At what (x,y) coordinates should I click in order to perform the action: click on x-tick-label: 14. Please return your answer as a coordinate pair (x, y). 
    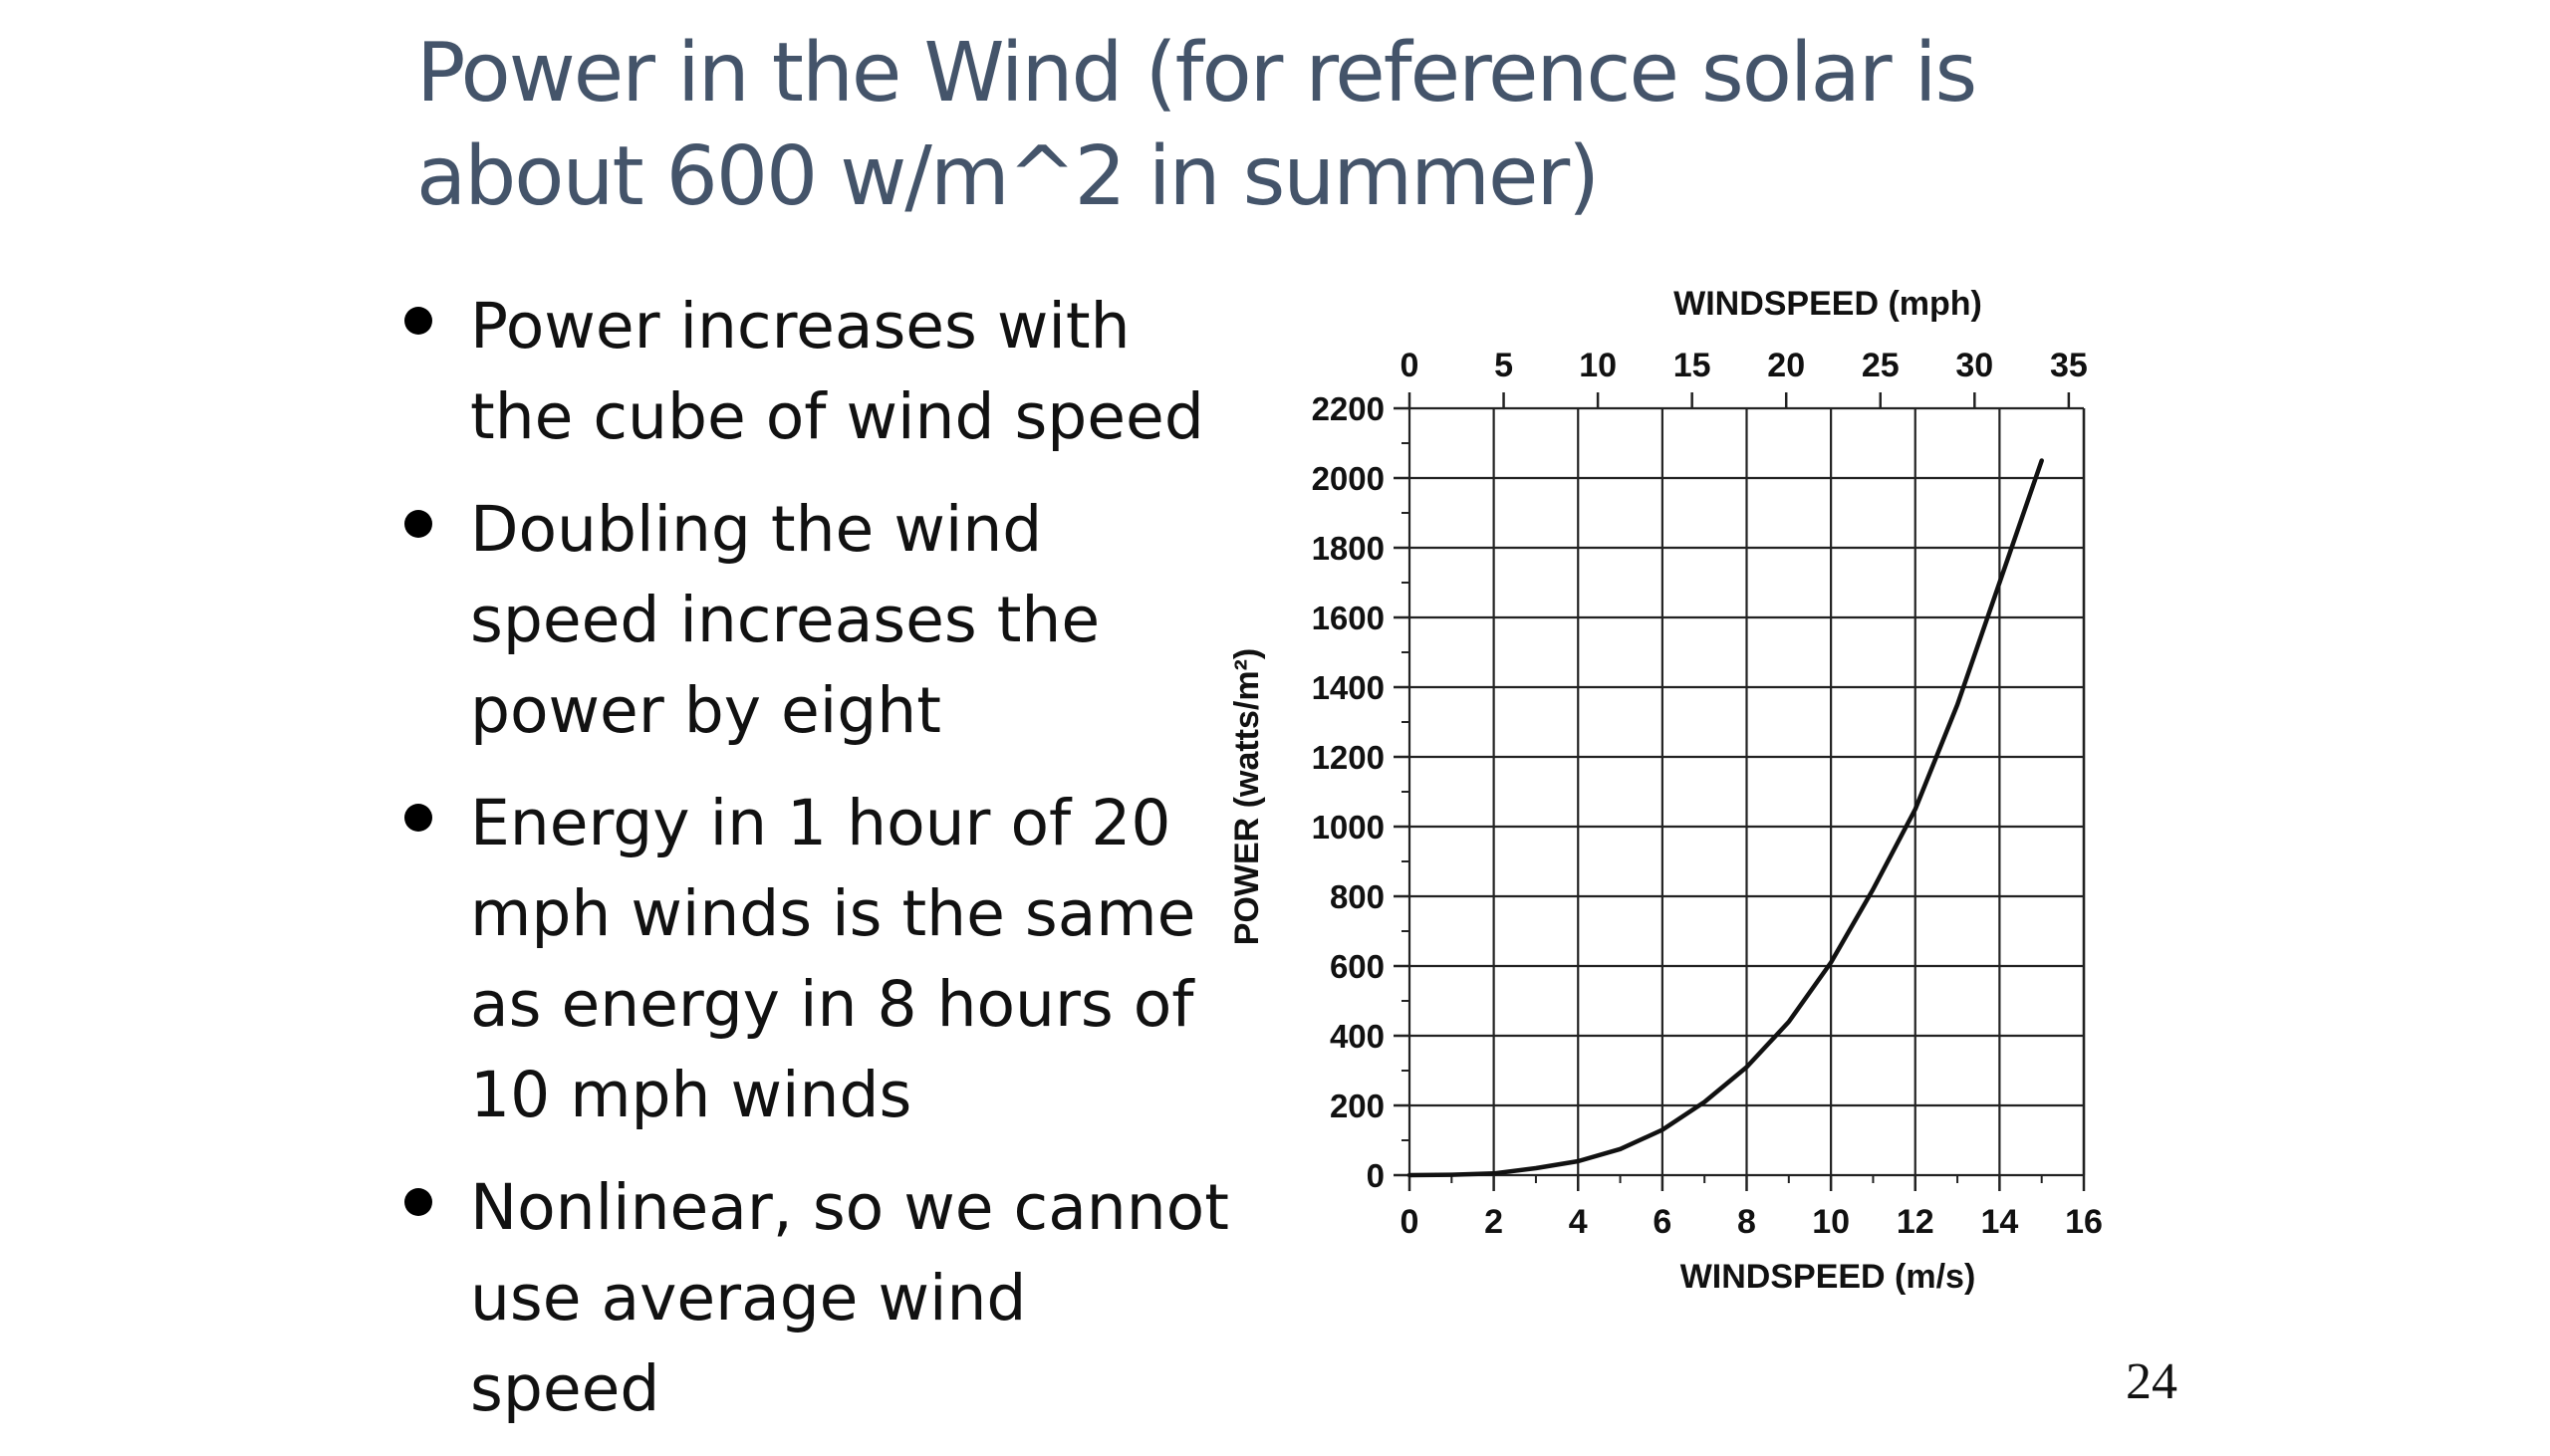
    Looking at the image, I should click on (1999, 1222).